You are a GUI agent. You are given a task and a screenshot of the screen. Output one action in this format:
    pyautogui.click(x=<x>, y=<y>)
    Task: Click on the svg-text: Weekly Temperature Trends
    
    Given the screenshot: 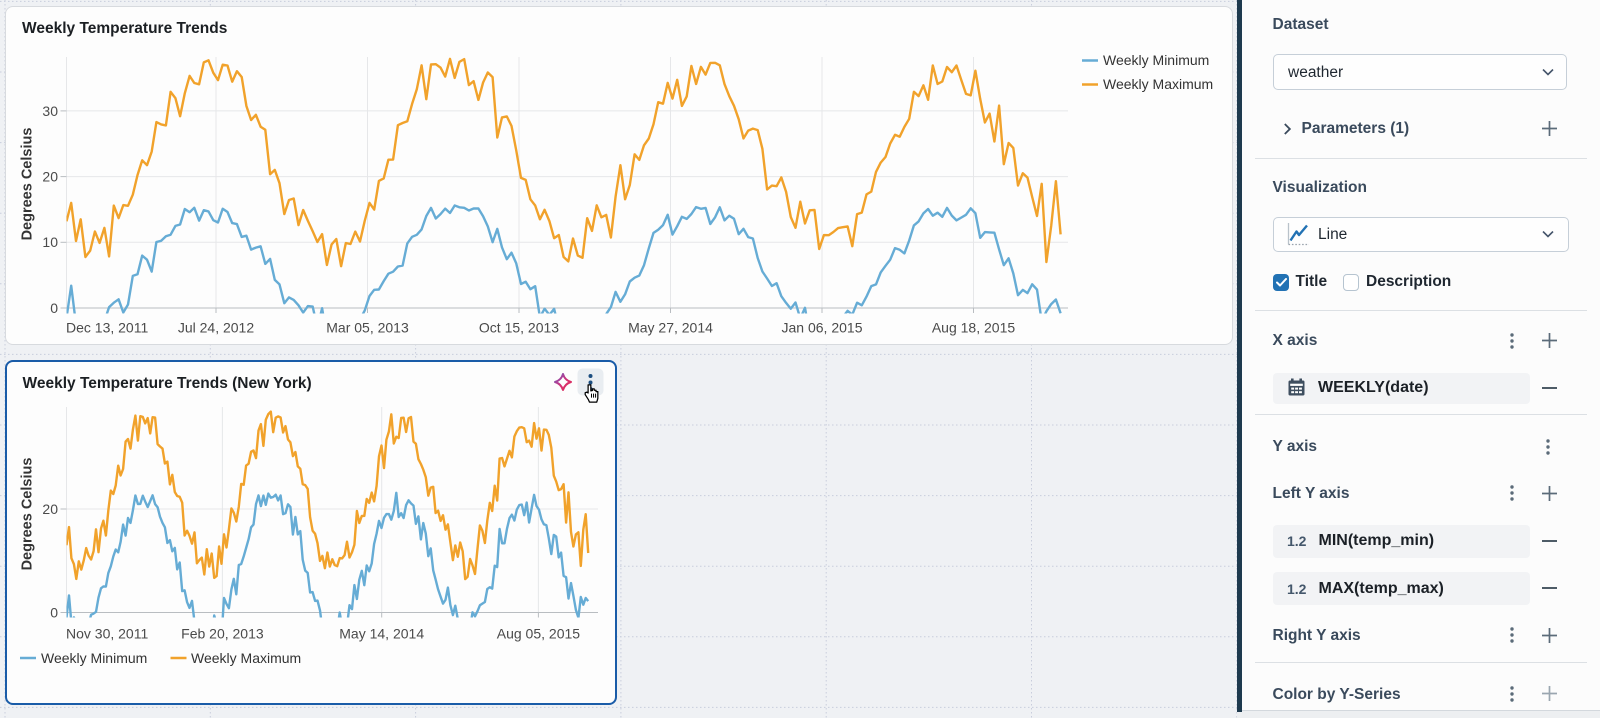 What is the action you would take?
    pyautogui.click(x=124, y=28)
    